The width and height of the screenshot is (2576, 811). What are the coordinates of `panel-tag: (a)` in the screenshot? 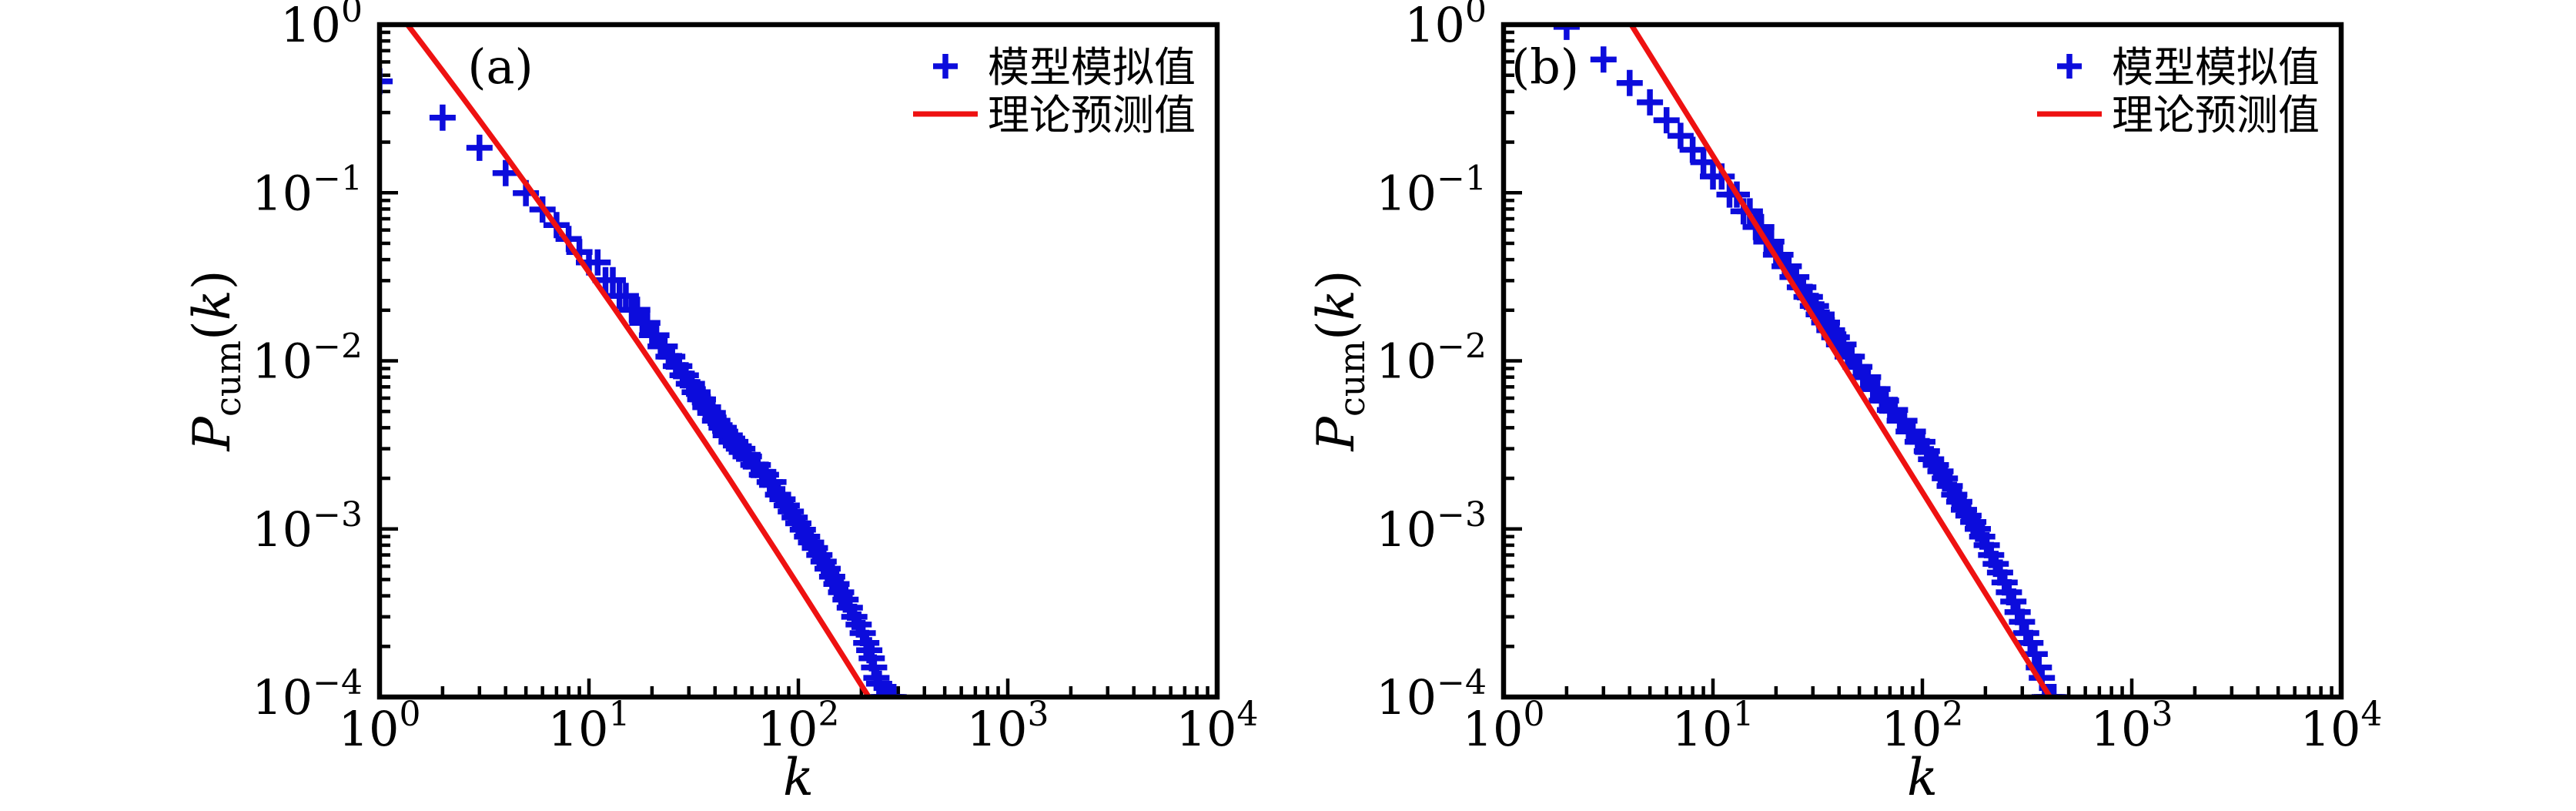 It's located at (500, 67).